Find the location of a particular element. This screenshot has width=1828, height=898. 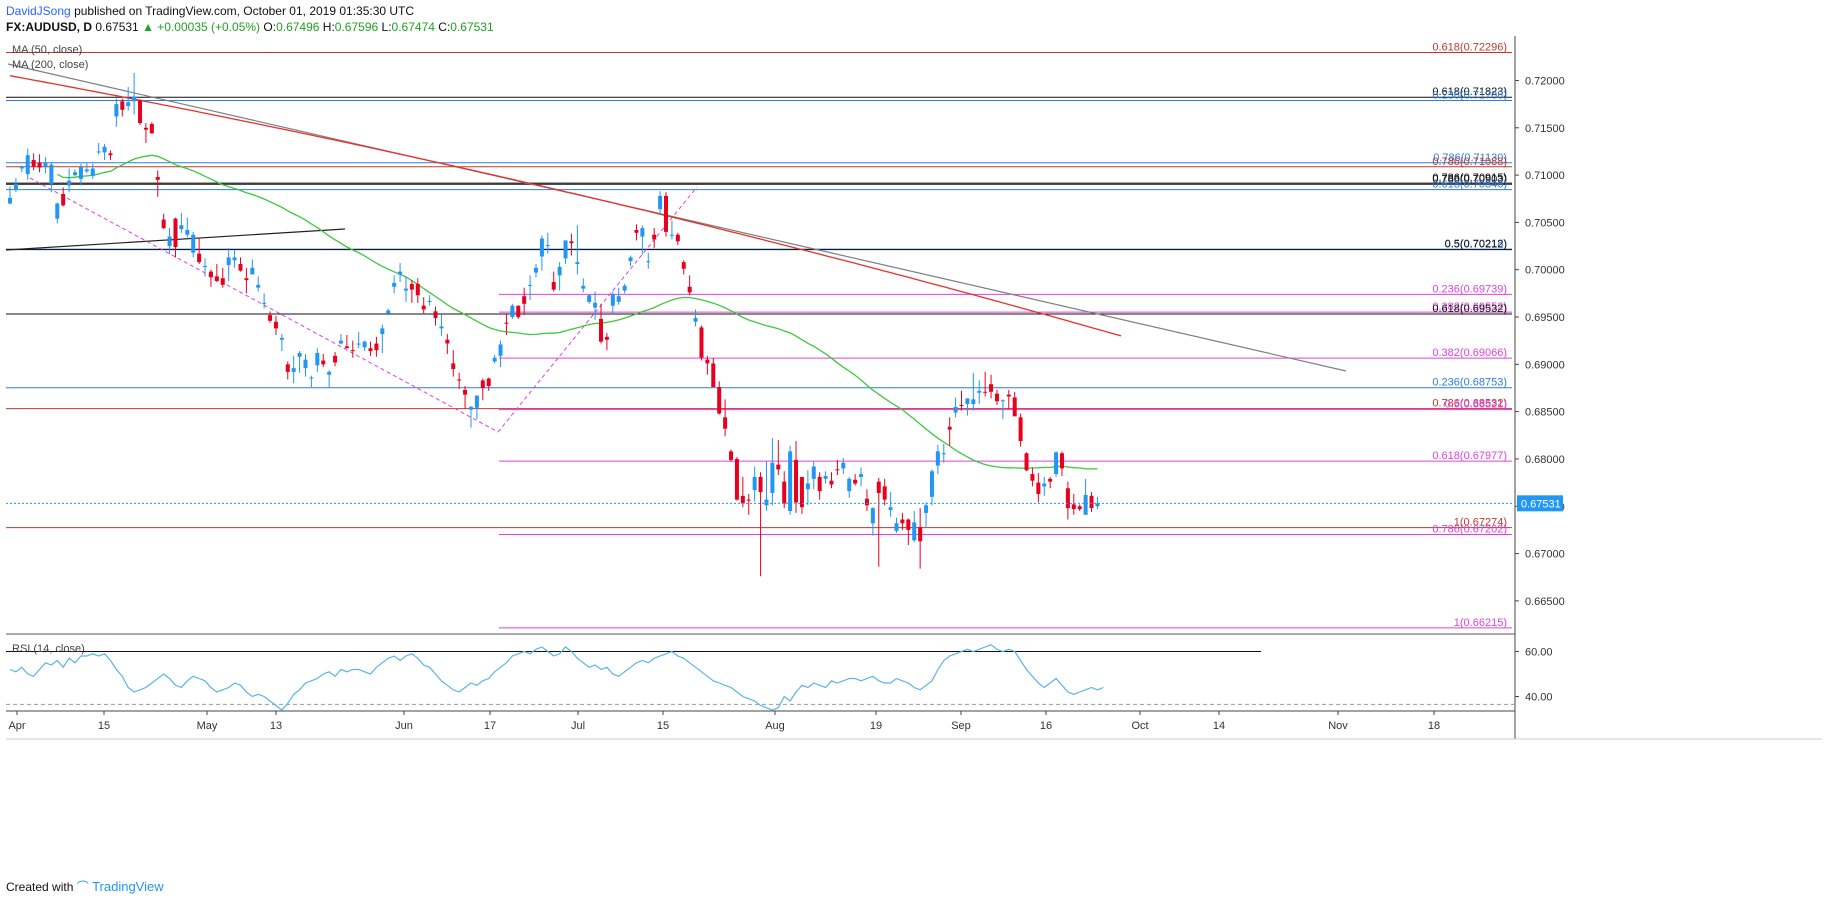

low-value: 0.67474 is located at coordinates (413, 27).